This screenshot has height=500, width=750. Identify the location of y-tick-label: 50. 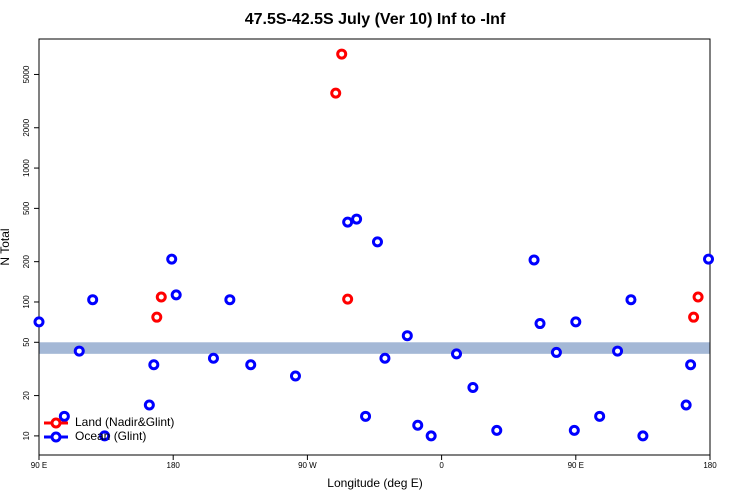
(26, 341).